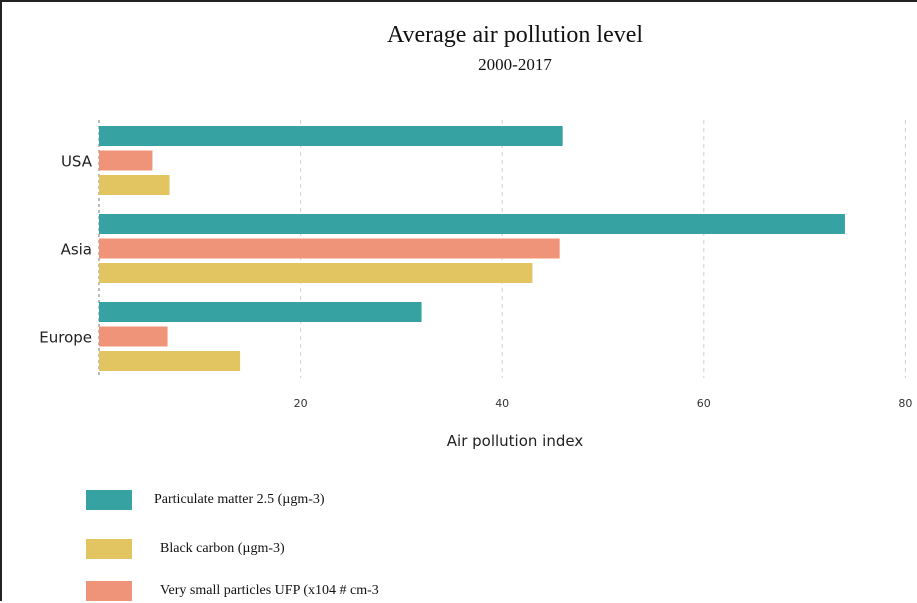 The width and height of the screenshot is (917, 603). Describe the element at coordinates (222, 548) in the screenshot. I see `legend-label: Black carbon (µgm-3)` at that location.